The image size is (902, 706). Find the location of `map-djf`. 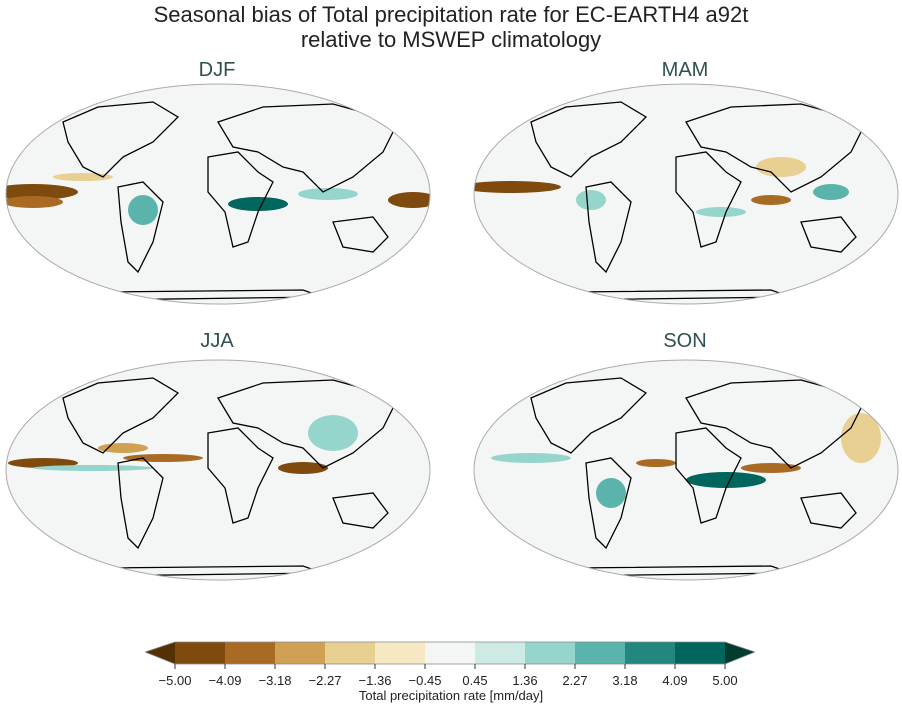

map-djf is located at coordinates (218, 194).